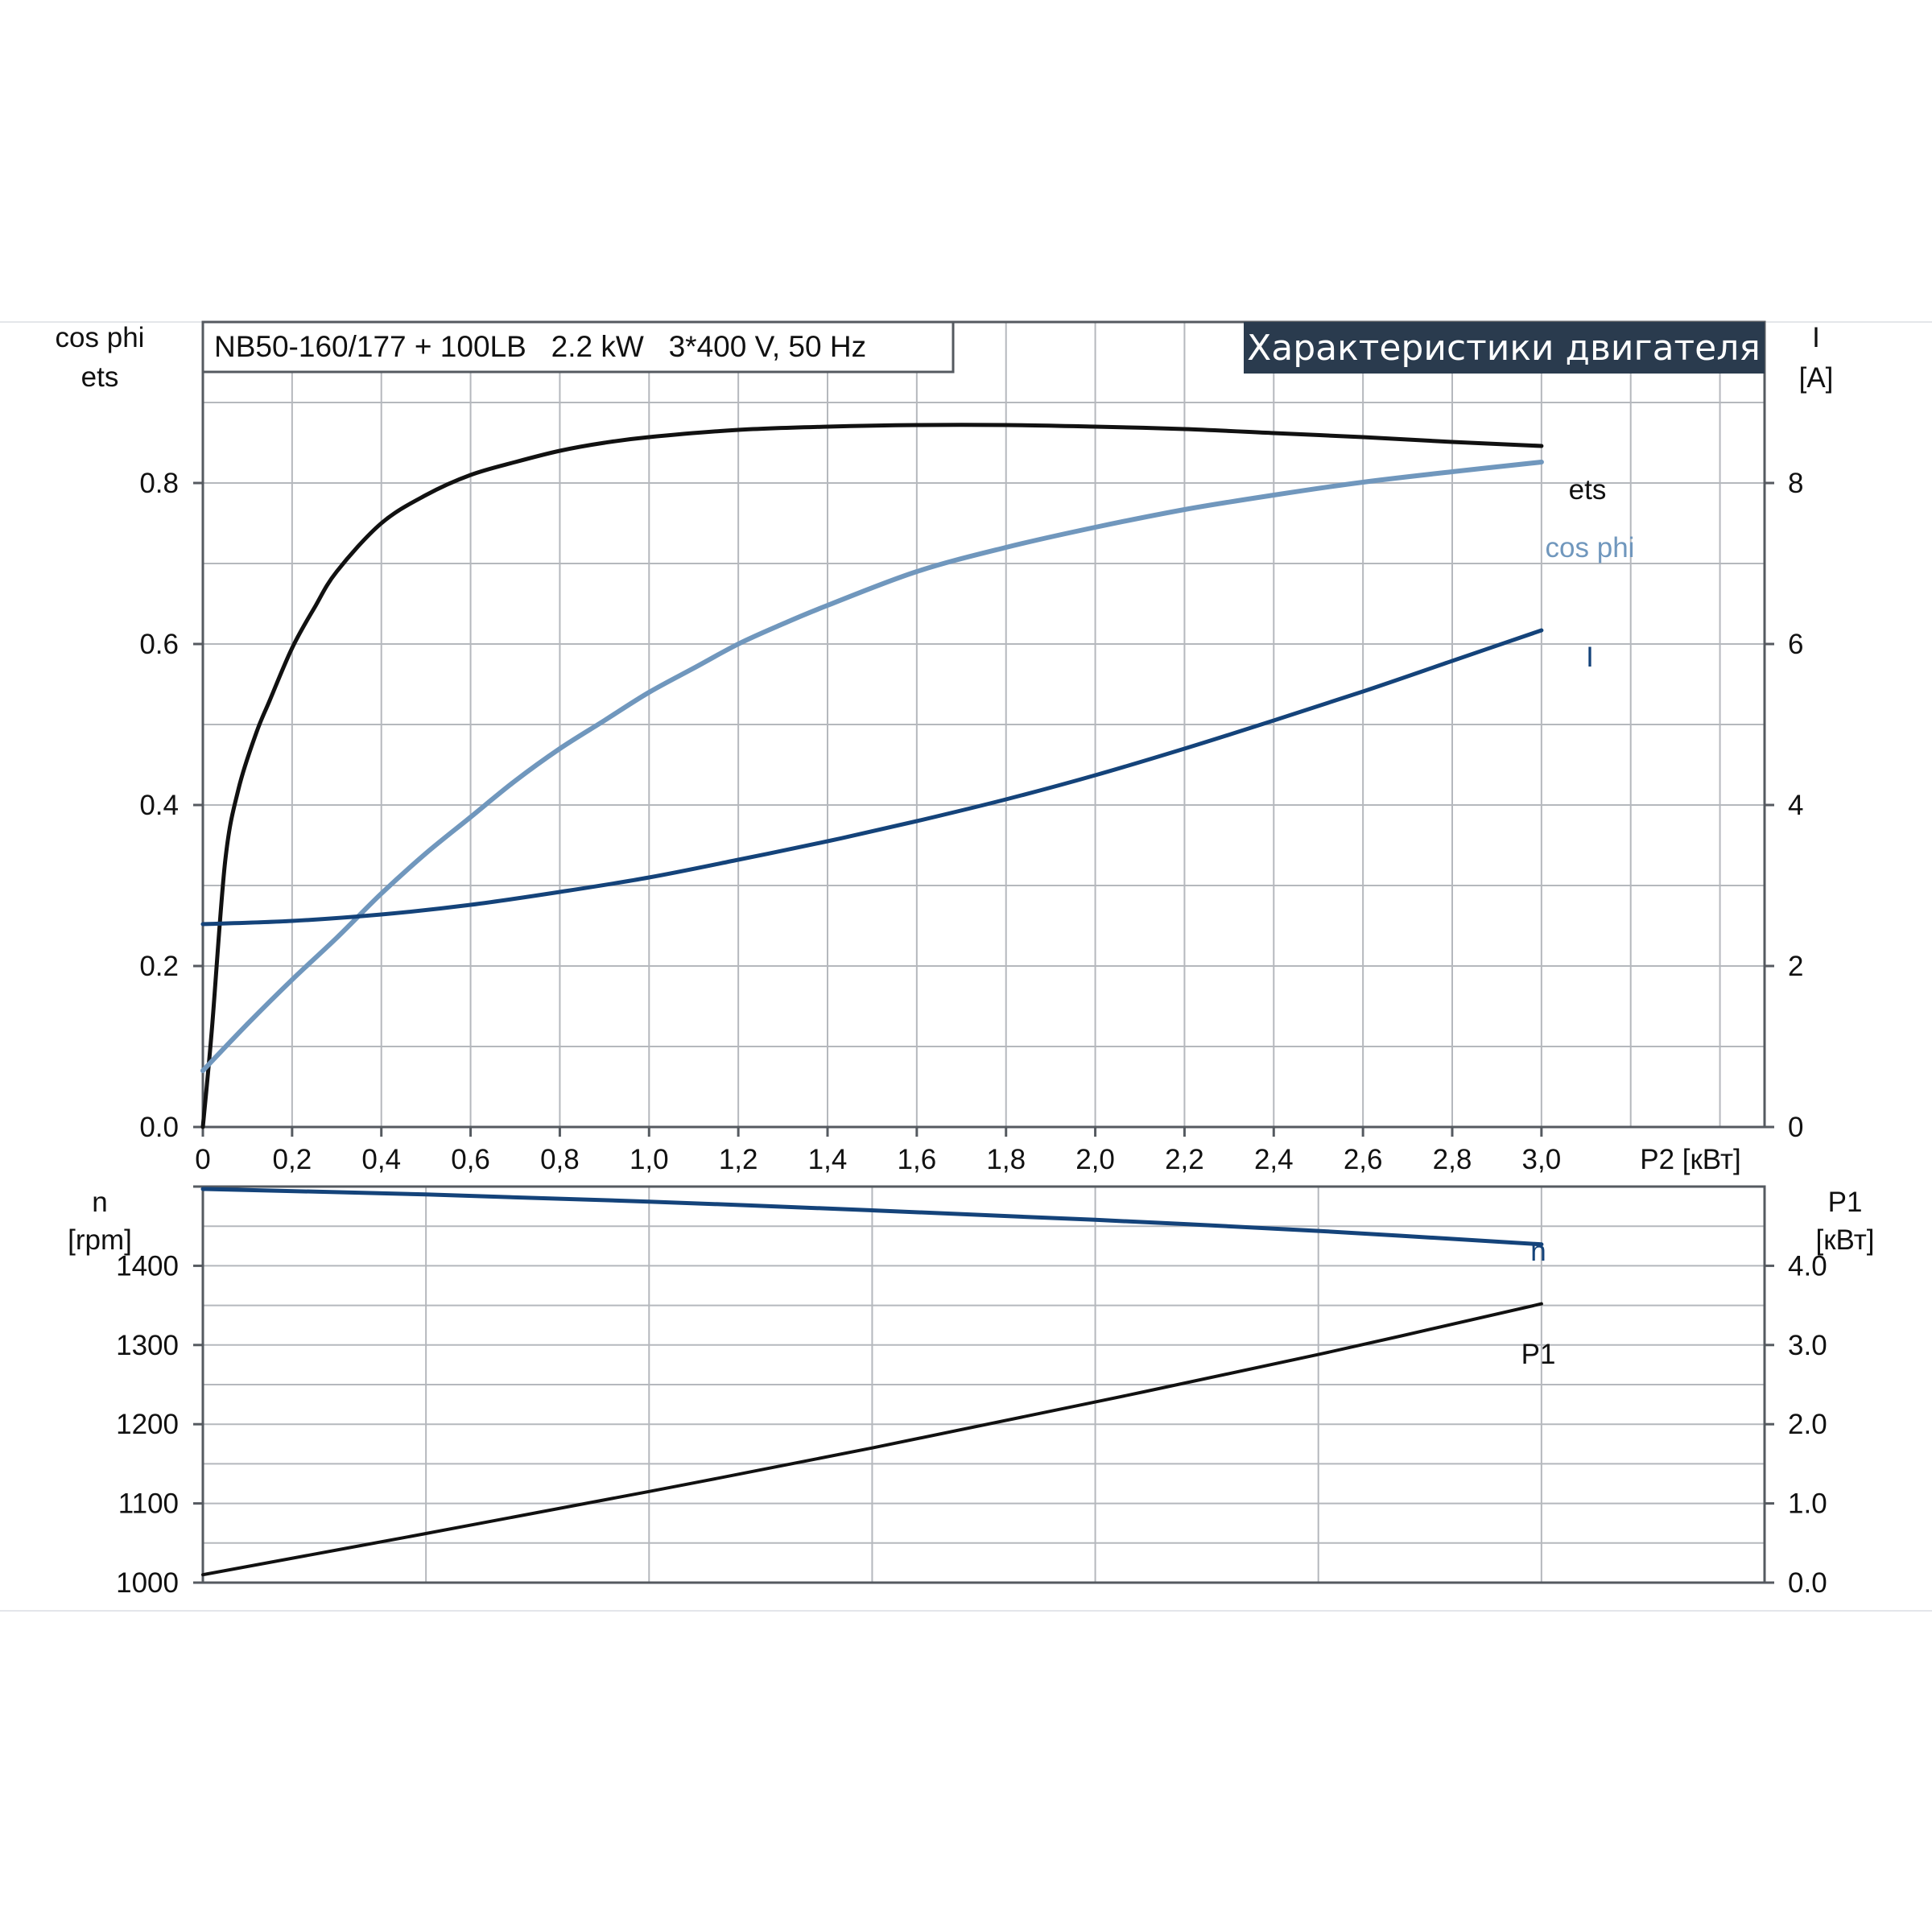 This screenshot has width=1932, height=1932. Describe the element at coordinates (1846, 1240) in the screenshot. I see `right-axis-unit-p1: [кВт]` at that location.